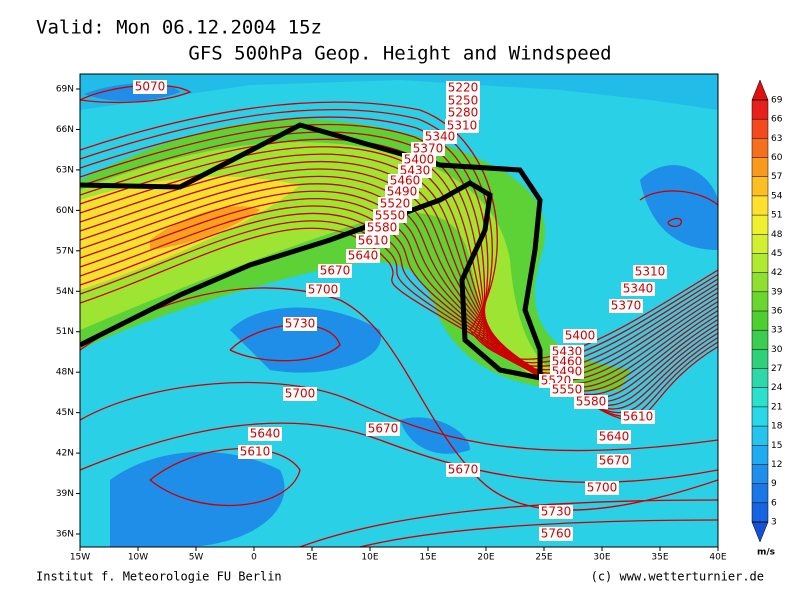 Image resolution: width=800 pixels, height=600 pixels. What do you see at coordinates (159, 577) in the screenshot?
I see `footer-left: Institut f. Meteorologie FU Berlin` at bounding box center [159, 577].